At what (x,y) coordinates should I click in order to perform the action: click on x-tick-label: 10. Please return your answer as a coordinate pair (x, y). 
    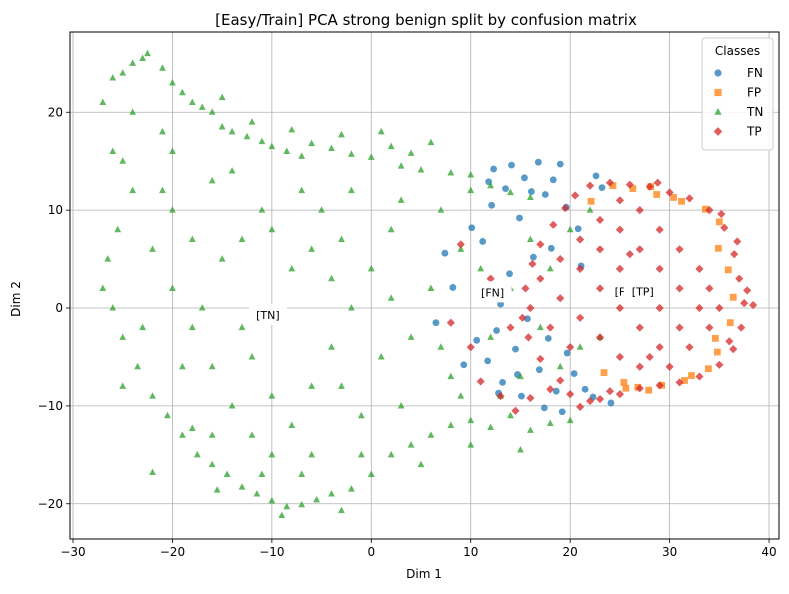
    Looking at the image, I should click on (470, 552).